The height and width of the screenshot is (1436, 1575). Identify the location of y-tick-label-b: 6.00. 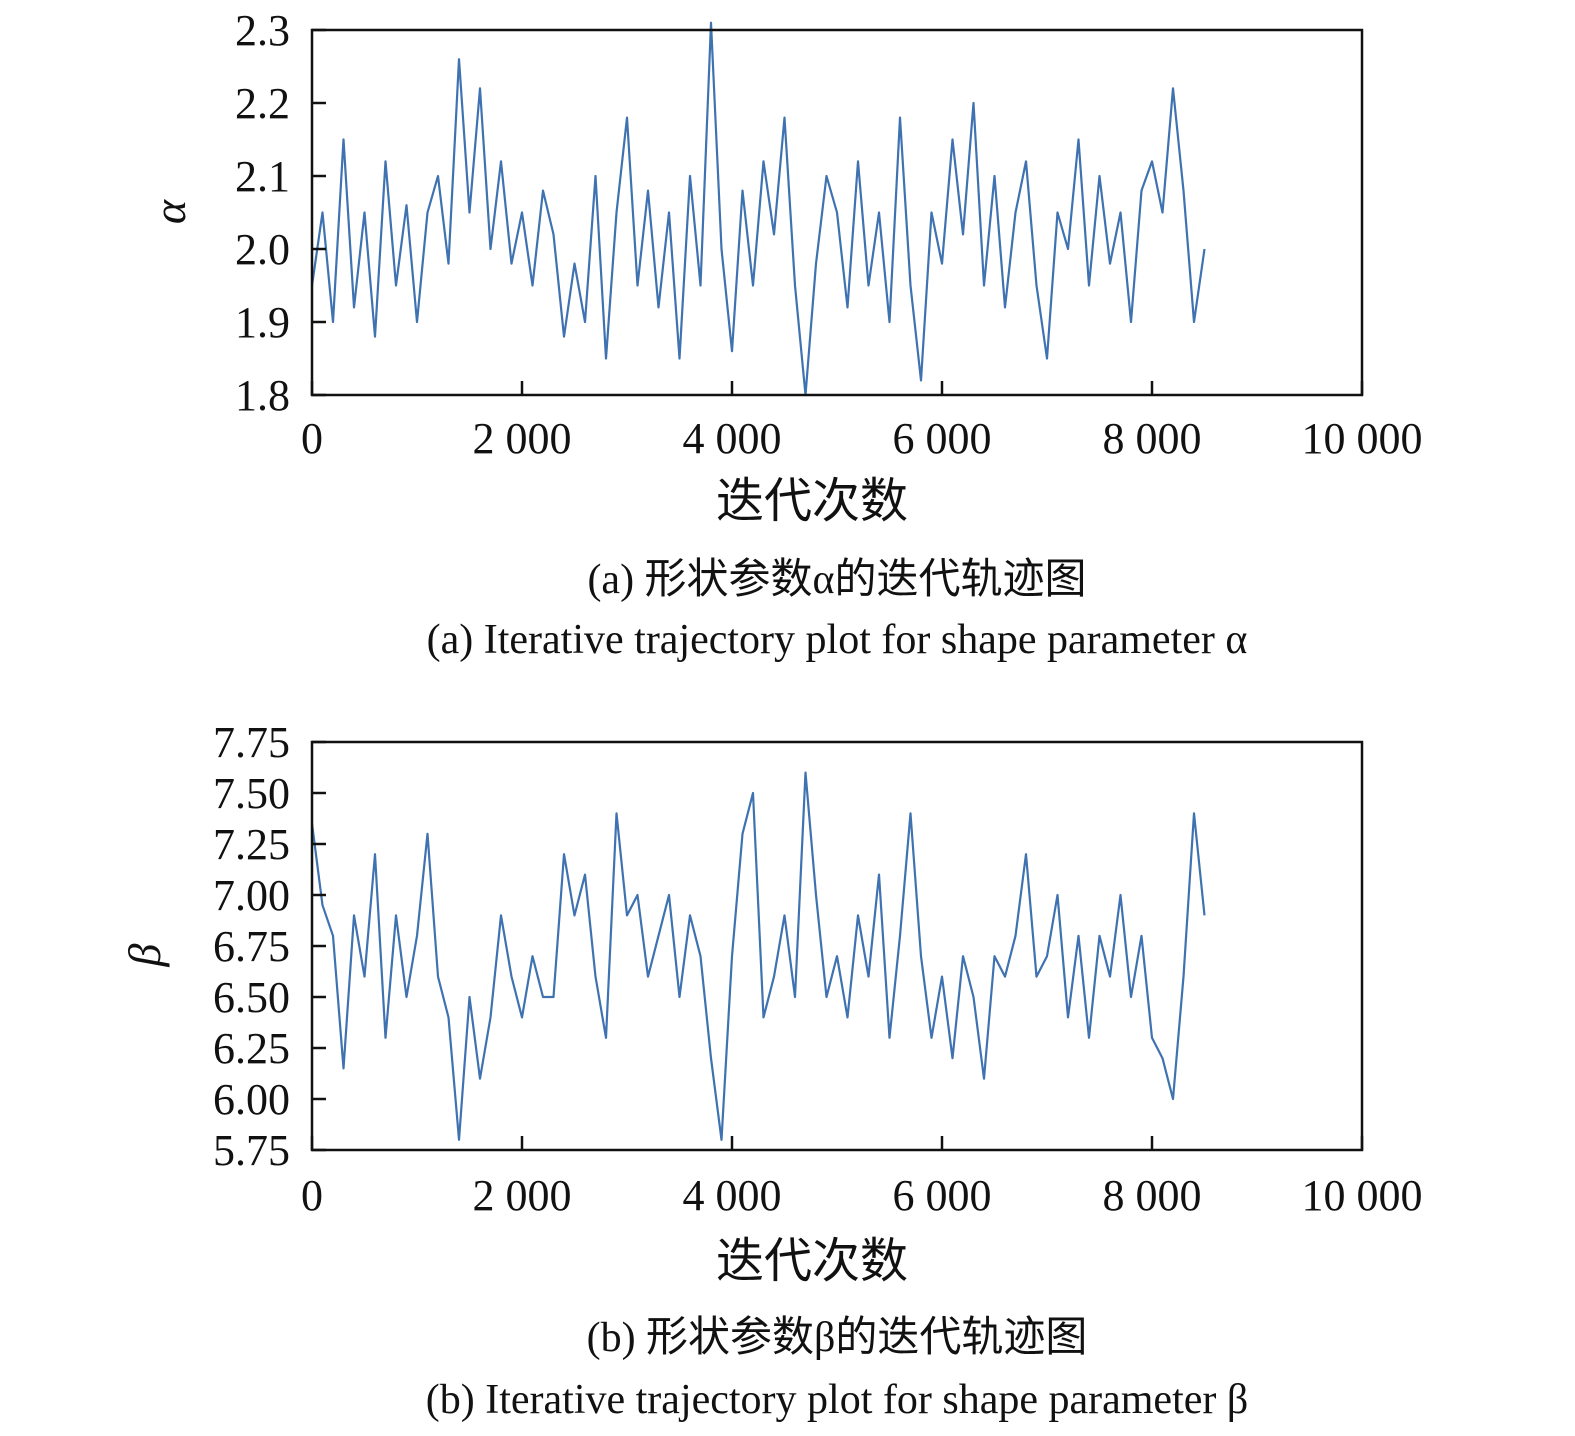
(251, 1099).